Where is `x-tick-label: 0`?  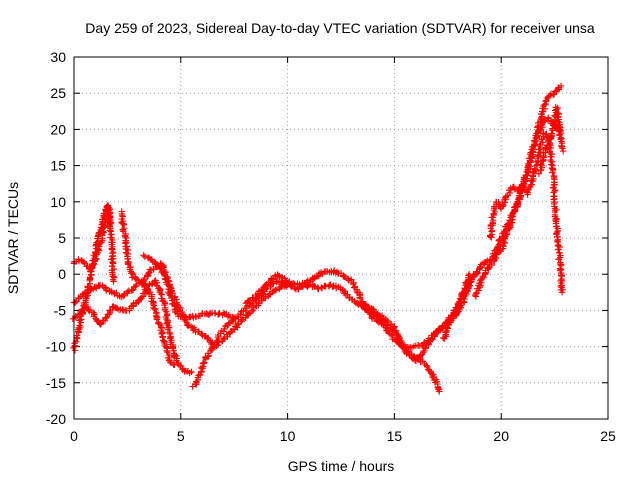
x-tick-label: 0 is located at coordinates (74, 436).